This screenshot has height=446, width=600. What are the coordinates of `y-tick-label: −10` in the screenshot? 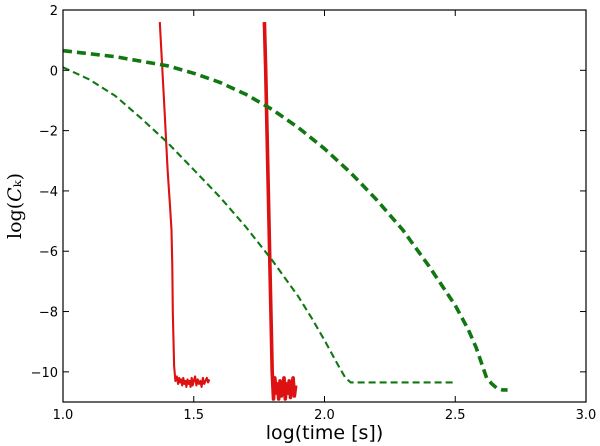 It's located at (44, 373).